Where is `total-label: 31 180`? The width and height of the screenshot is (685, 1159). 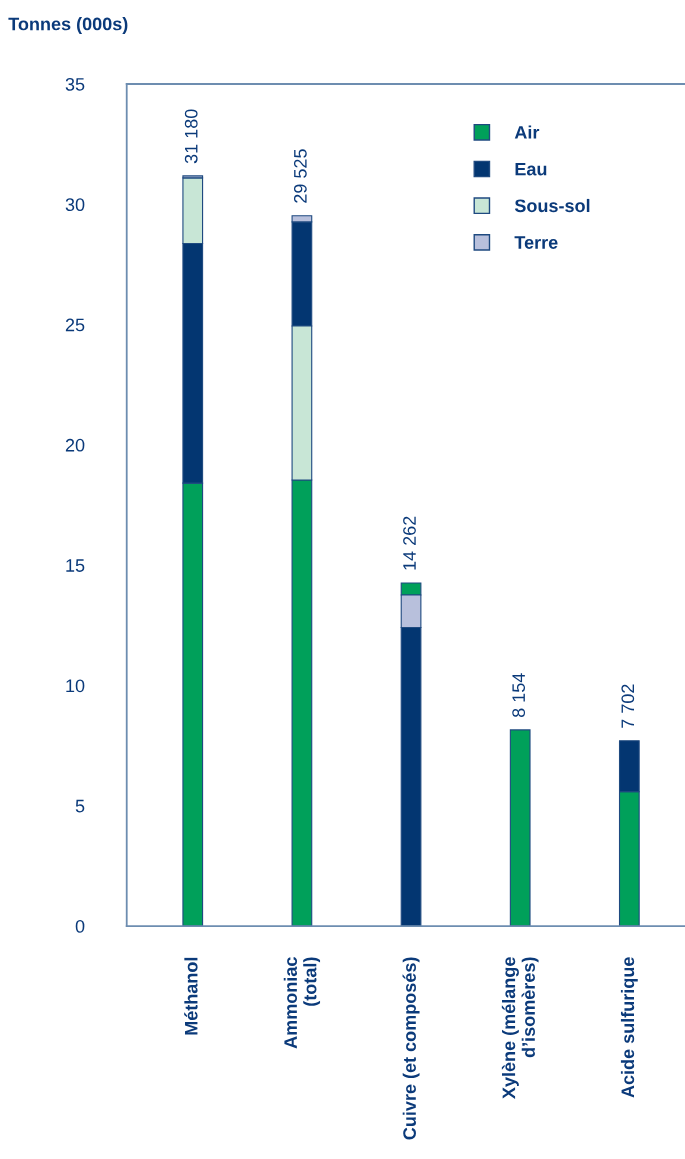
total-label: 31 180 is located at coordinates (191, 136).